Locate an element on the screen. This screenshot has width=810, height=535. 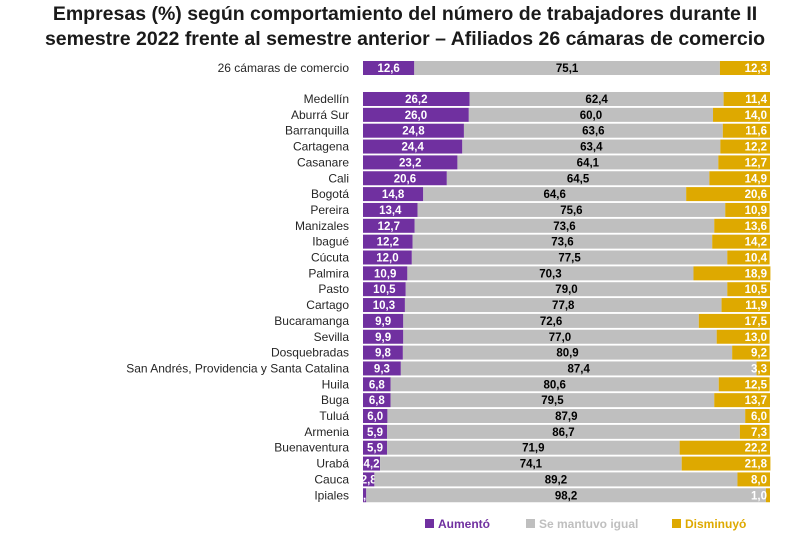
data-label-aumento: 26,2 is located at coordinates (416, 100).